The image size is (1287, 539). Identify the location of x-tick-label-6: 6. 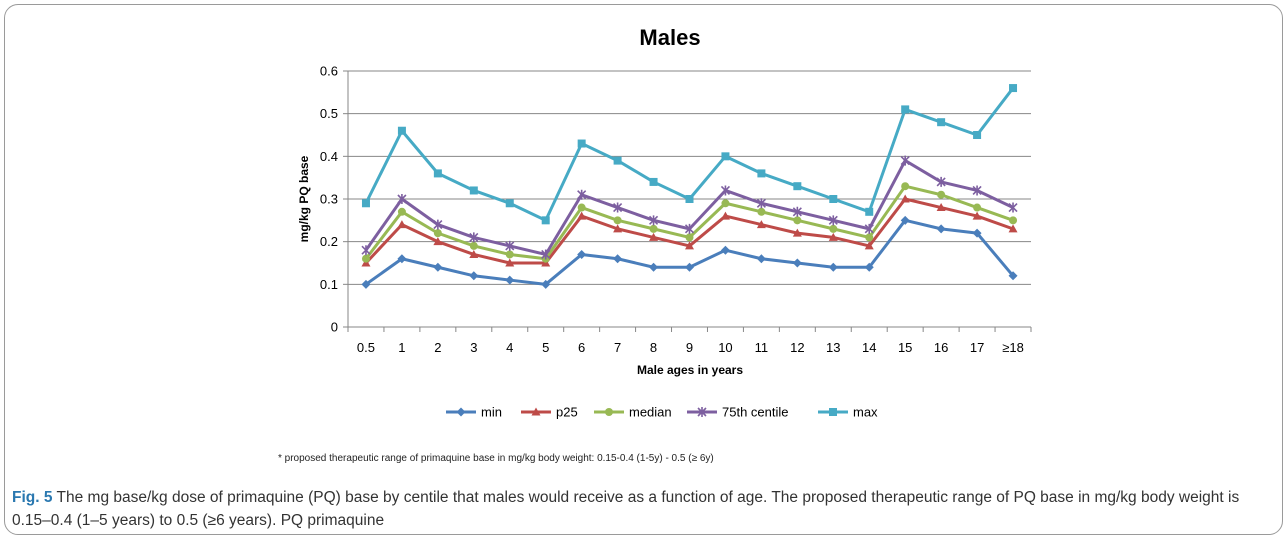
(581, 347).